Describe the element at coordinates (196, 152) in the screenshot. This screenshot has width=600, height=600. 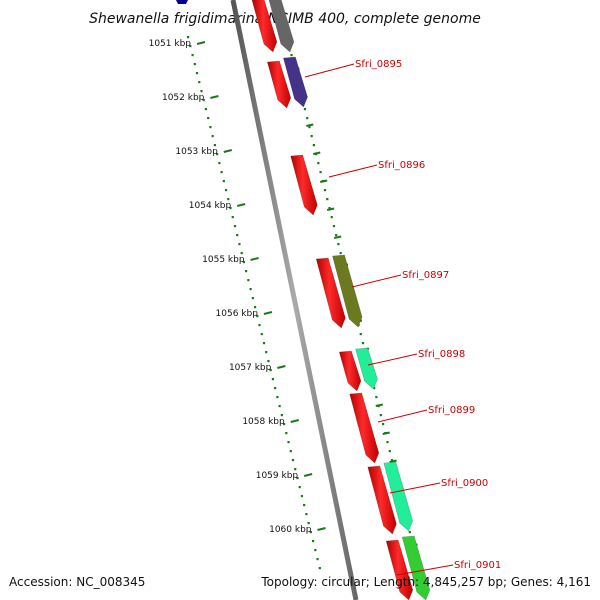
I see `kbp-label: 1053 kbp` at that location.